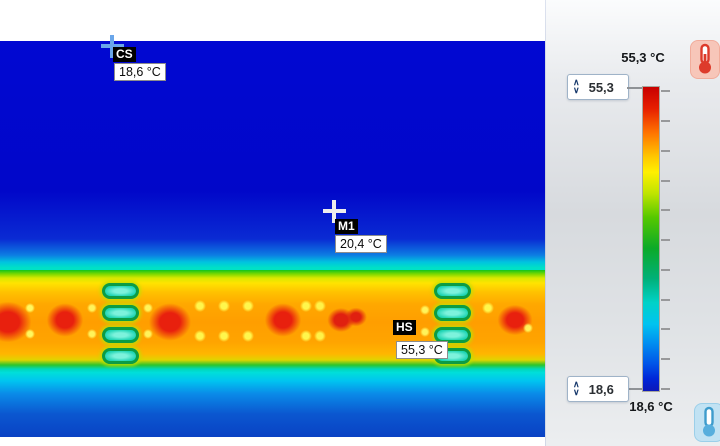  What do you see at coordinates (272, 404) in the screenshot?
I see `thermal-background-lower` at bounding box center [272, 404].